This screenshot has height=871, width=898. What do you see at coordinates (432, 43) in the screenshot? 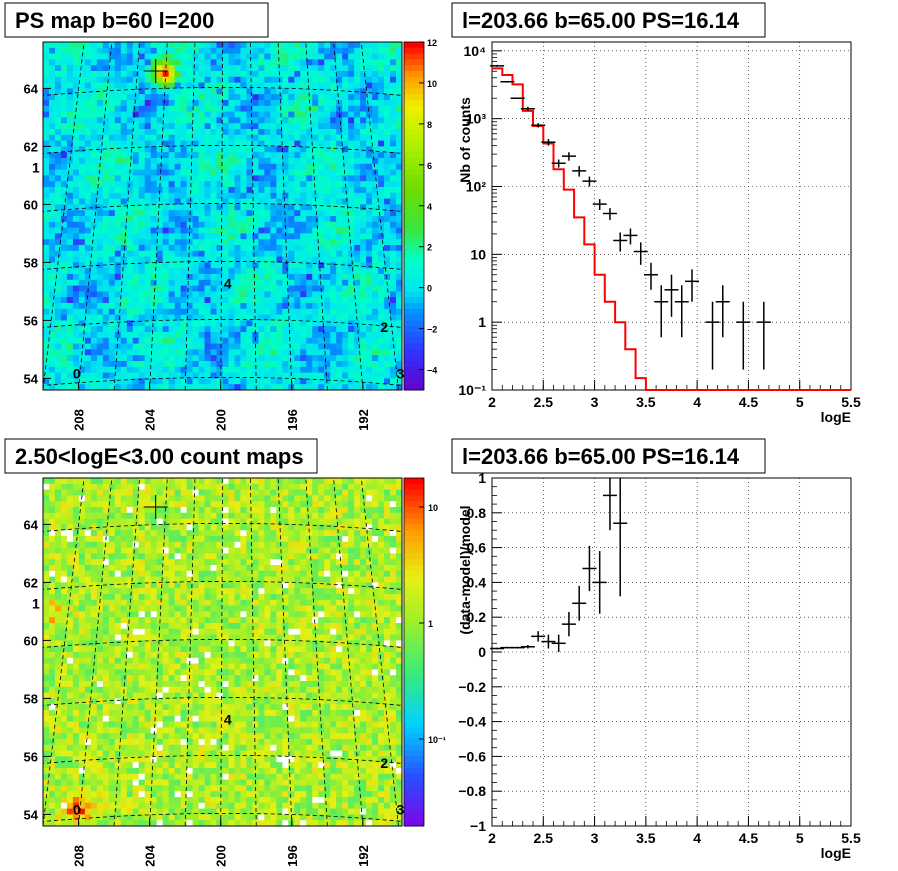
I see `ps-scale-label: 12` at bounding box center [432, 43].